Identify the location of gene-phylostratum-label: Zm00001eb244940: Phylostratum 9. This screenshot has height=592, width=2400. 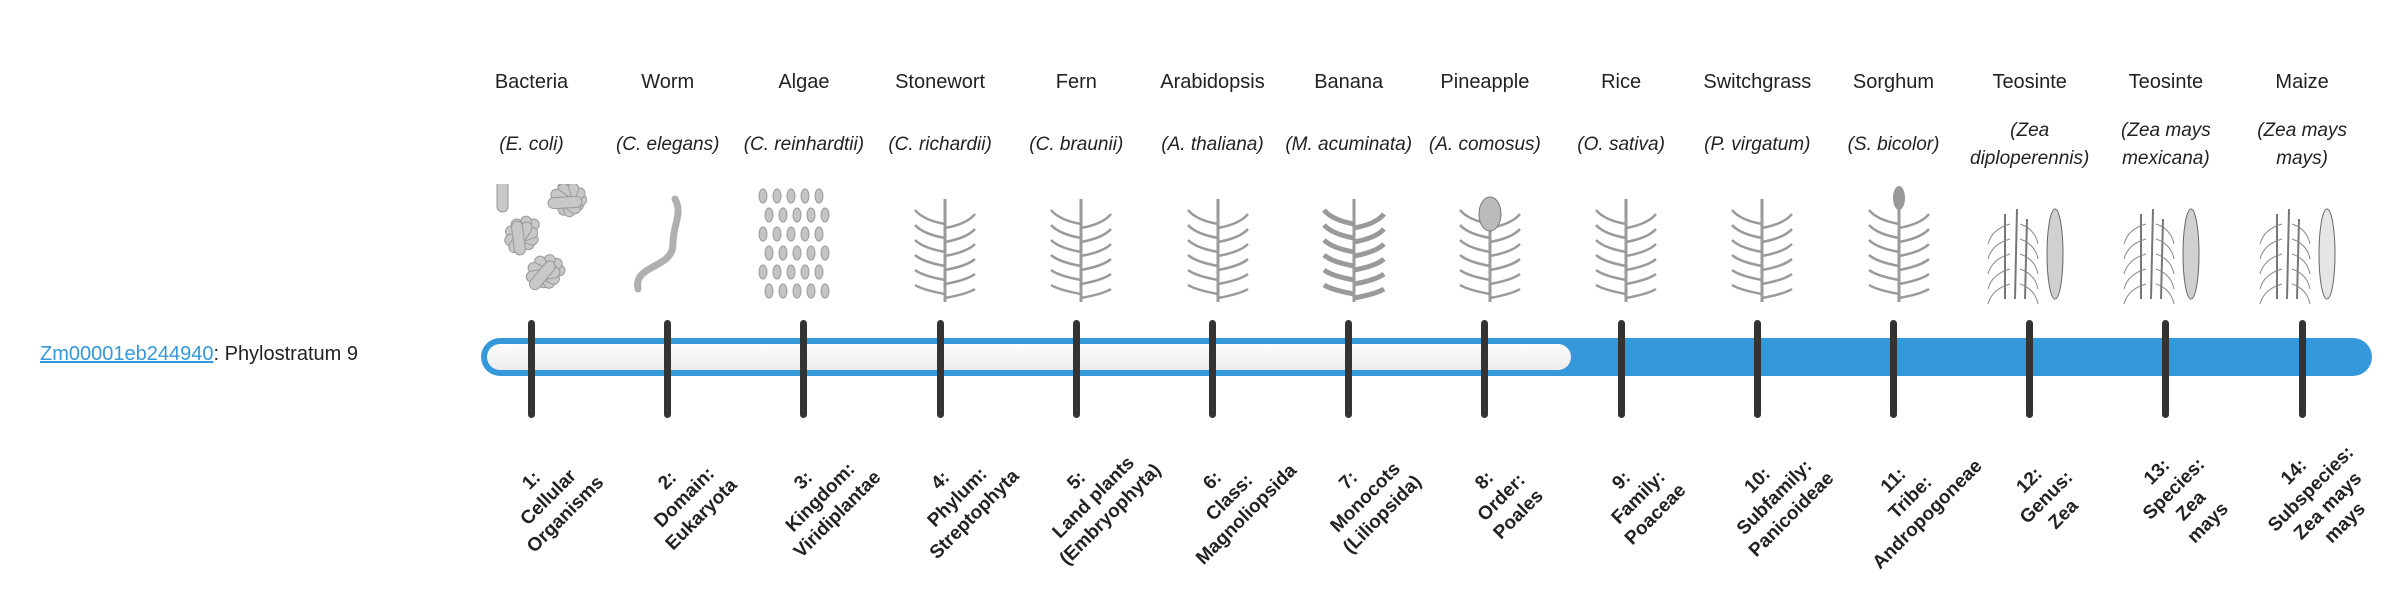
(199, 354).